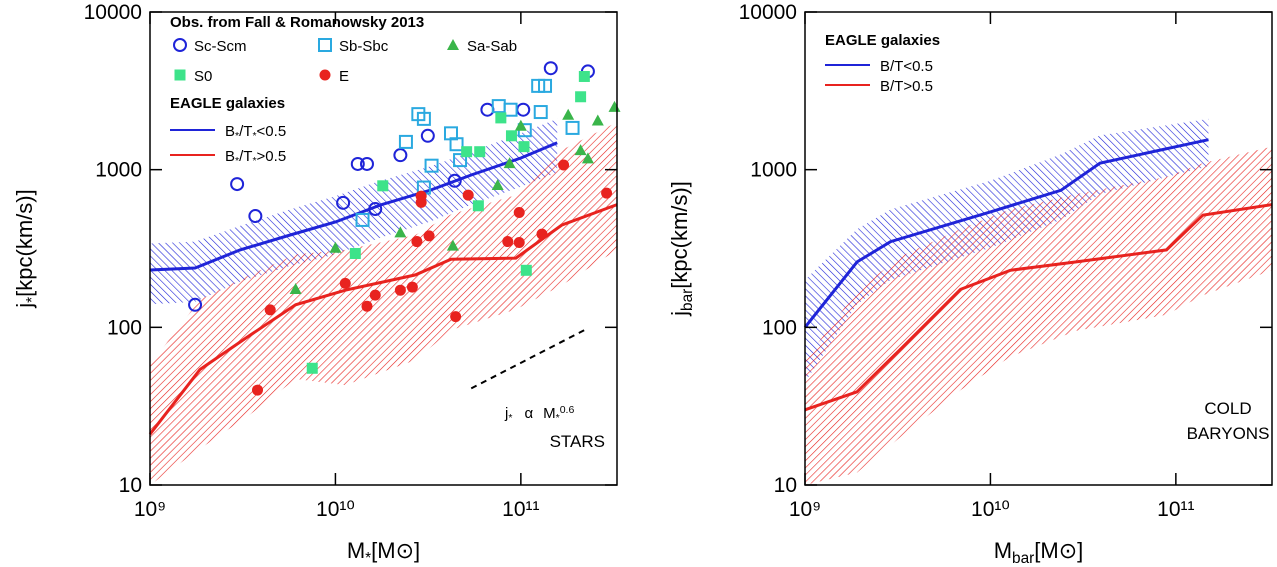 This screenshot has width=1277, height=567. What do you see at coordinates (527, 359) in the screenshot?
I see `reference-line` at bounding box center [527, 359].